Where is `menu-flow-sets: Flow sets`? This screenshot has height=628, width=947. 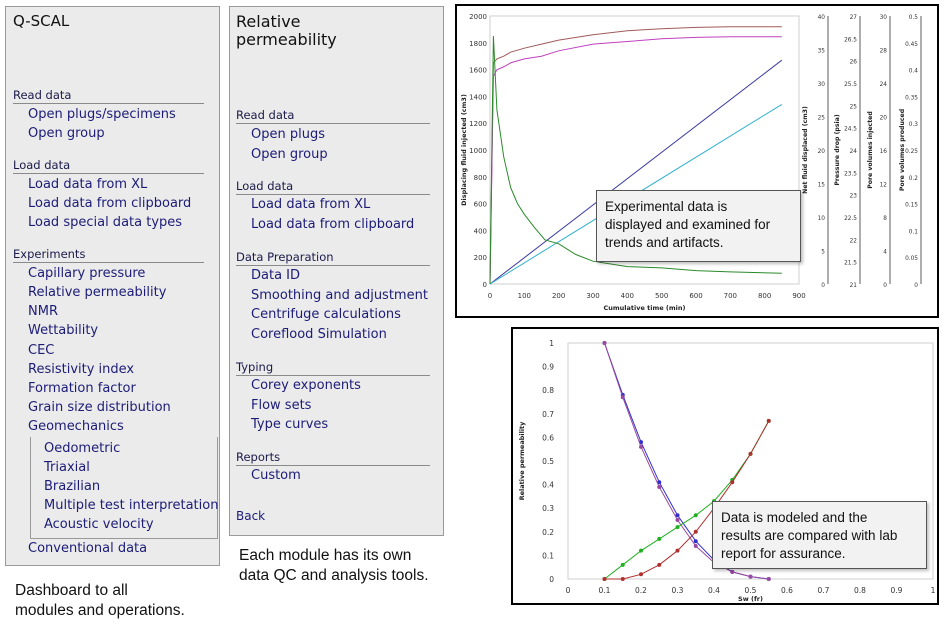
menu-flow-sets: Flow sets is located at coordinates (281, 405).